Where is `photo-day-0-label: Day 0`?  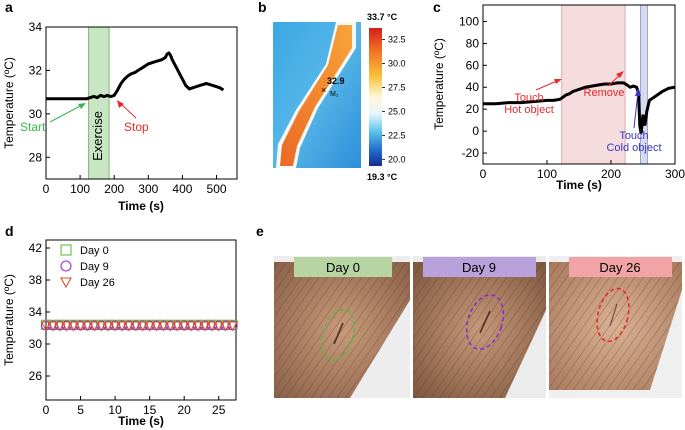 photo-day-0-label: Day 0 is located at coordinates (343, 267).